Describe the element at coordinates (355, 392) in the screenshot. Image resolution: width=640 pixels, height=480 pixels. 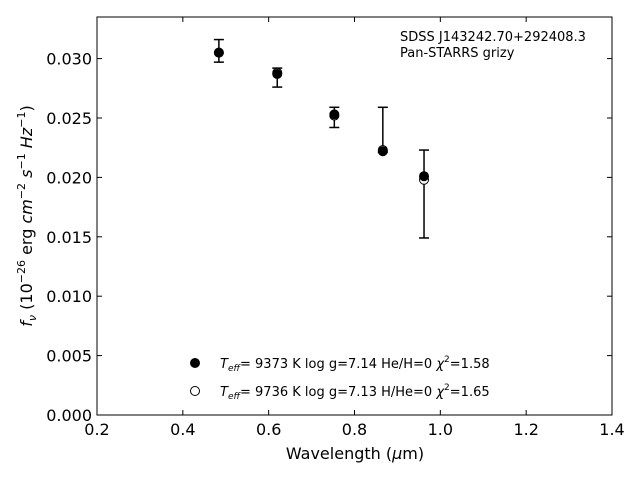
I see `legend-entry-2: Teff= 9736 K log g=7.13 H/He=0 χ2=1.65` at that location.